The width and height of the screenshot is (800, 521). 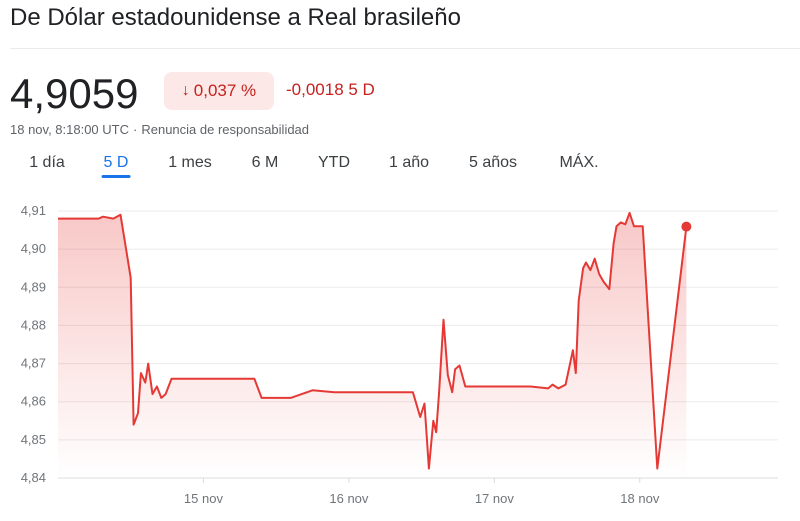 What do you see at coordinates (116, 166) in the screenshot?
I see `tab-5-d: 5 D` at bounding box center [116, 166].